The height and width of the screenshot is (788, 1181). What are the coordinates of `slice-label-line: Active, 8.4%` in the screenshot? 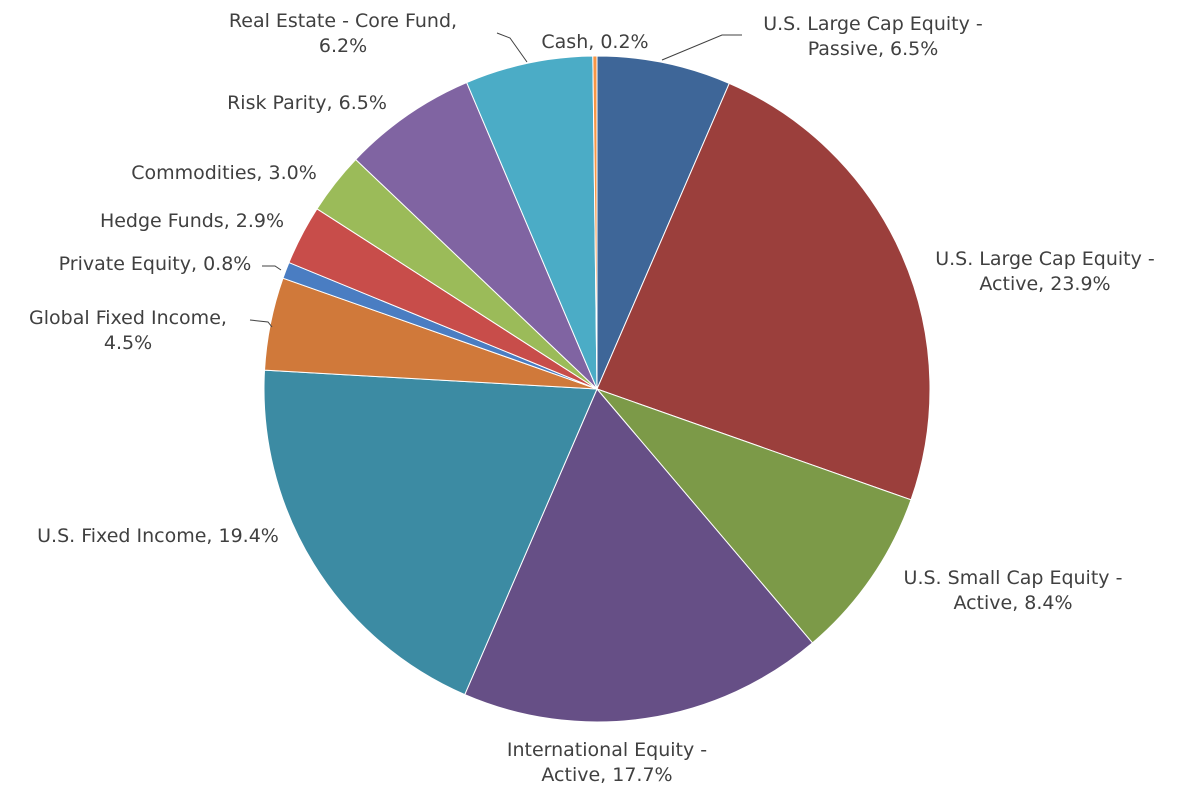 It's located at (1012, 603).